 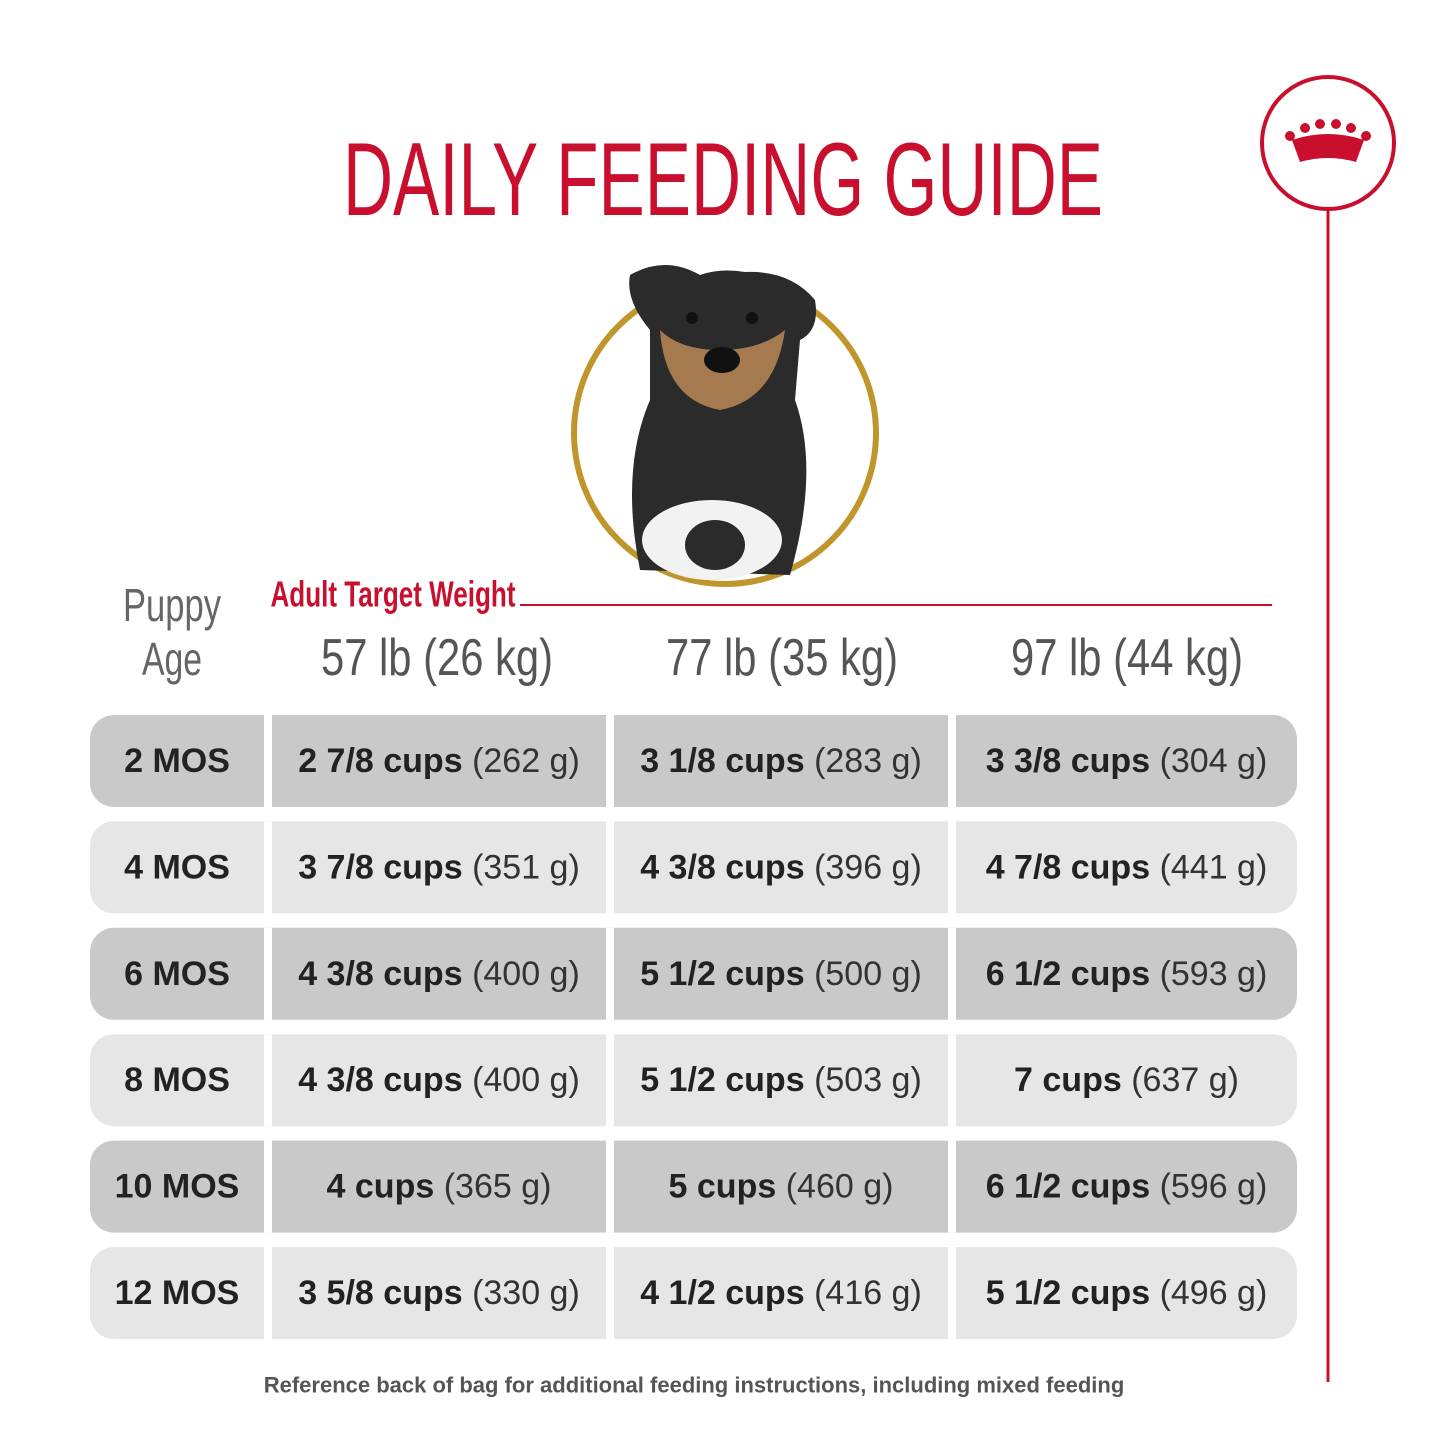 What do you see at coordinates (722, 761) in the screenshot?
I see `amount: 3 1/8 cups` at bounding box center [722, 761].